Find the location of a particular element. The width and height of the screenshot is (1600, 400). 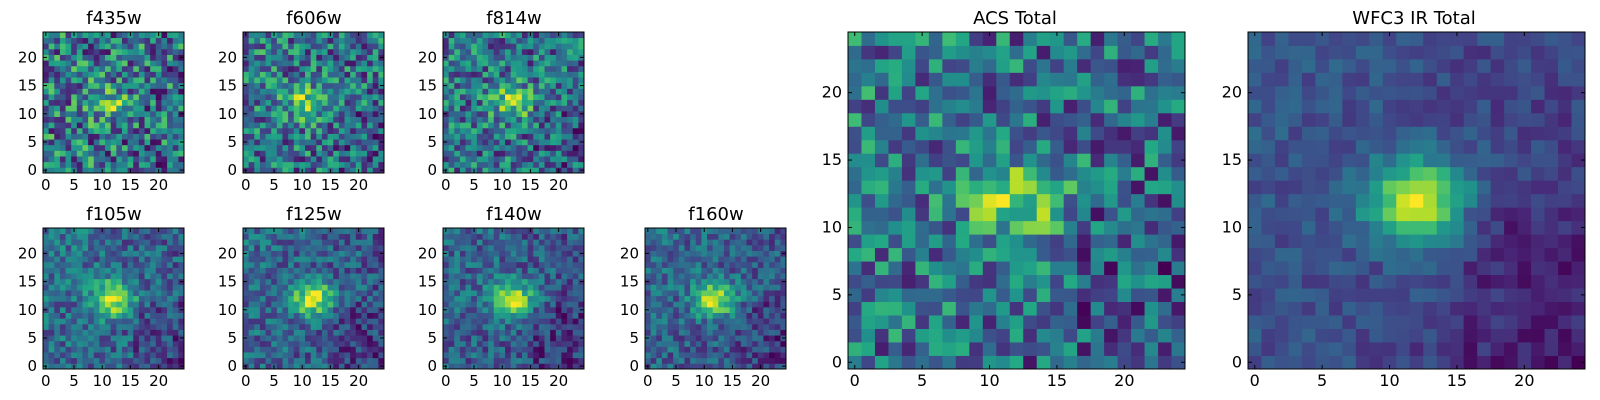

panel-title: ACS Total is located at coordinates (1015, 18).